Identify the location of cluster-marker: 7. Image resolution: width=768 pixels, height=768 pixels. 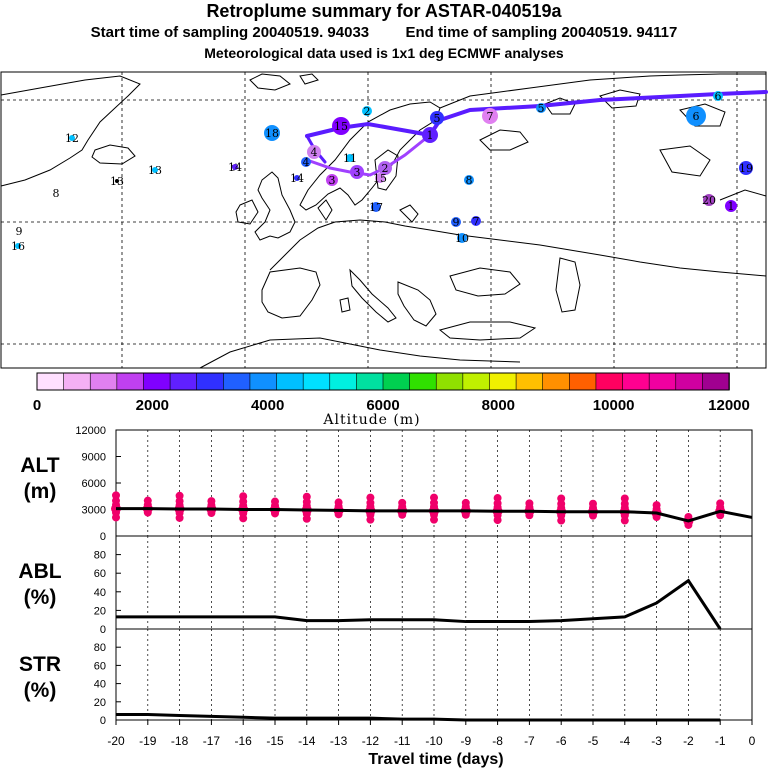
(490, 116).